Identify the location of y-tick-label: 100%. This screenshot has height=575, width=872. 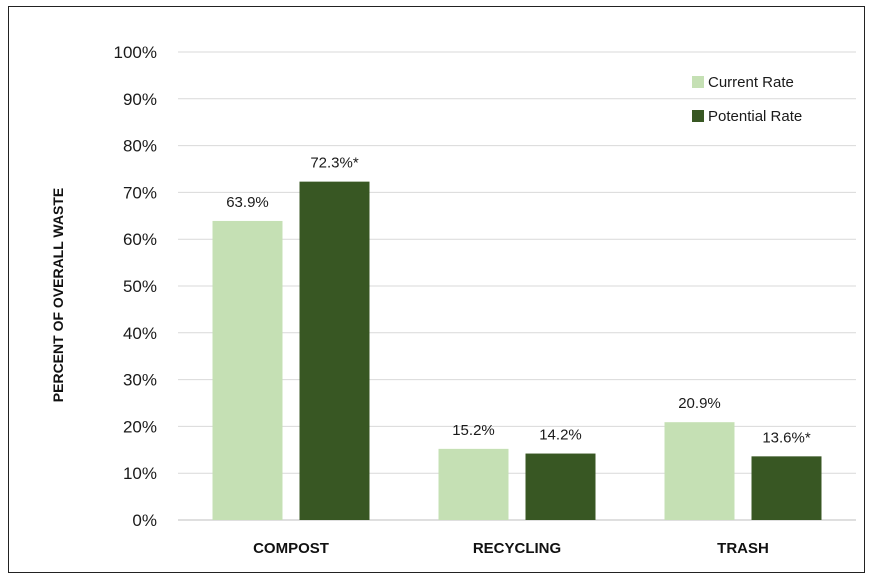
(135, 52).